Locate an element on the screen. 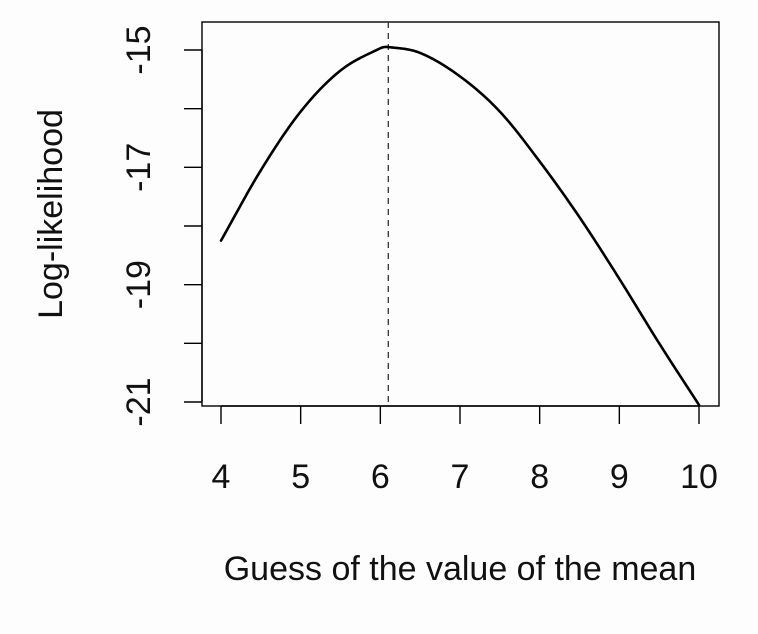 This screenshot has width=758, height=634. x-tick-label: 7 is located at coordinates (460, 477).